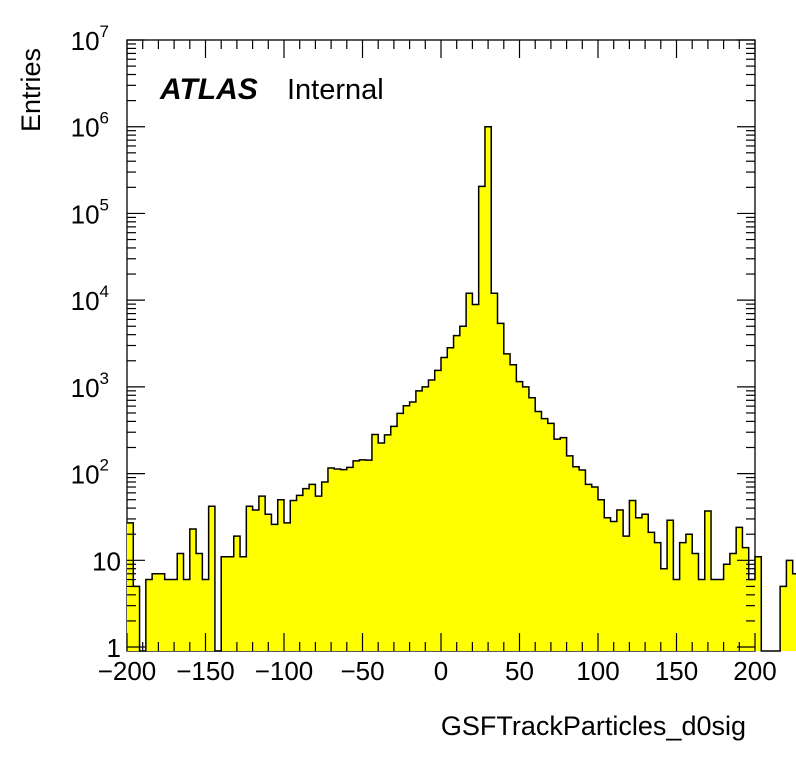  Describe the element at coordinates (114, 648) in the screenshot. I see `y-tick-label: 1` at that location.